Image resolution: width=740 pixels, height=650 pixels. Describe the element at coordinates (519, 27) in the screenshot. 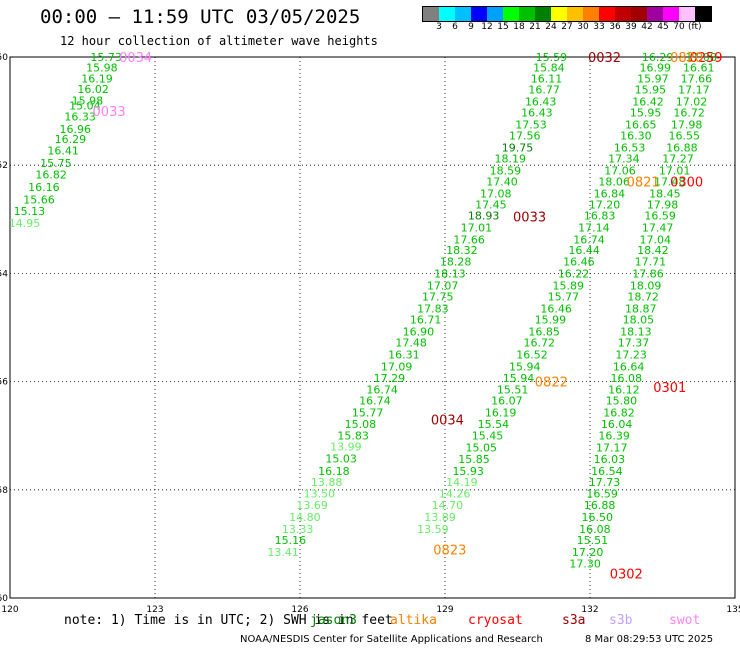

I see `color-scale-tick-label: 18` at that location.